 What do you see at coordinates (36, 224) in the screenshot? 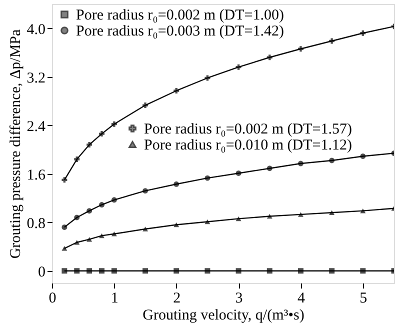
I see `y-tick-label: 0.8` at bounding box center [36, 224].